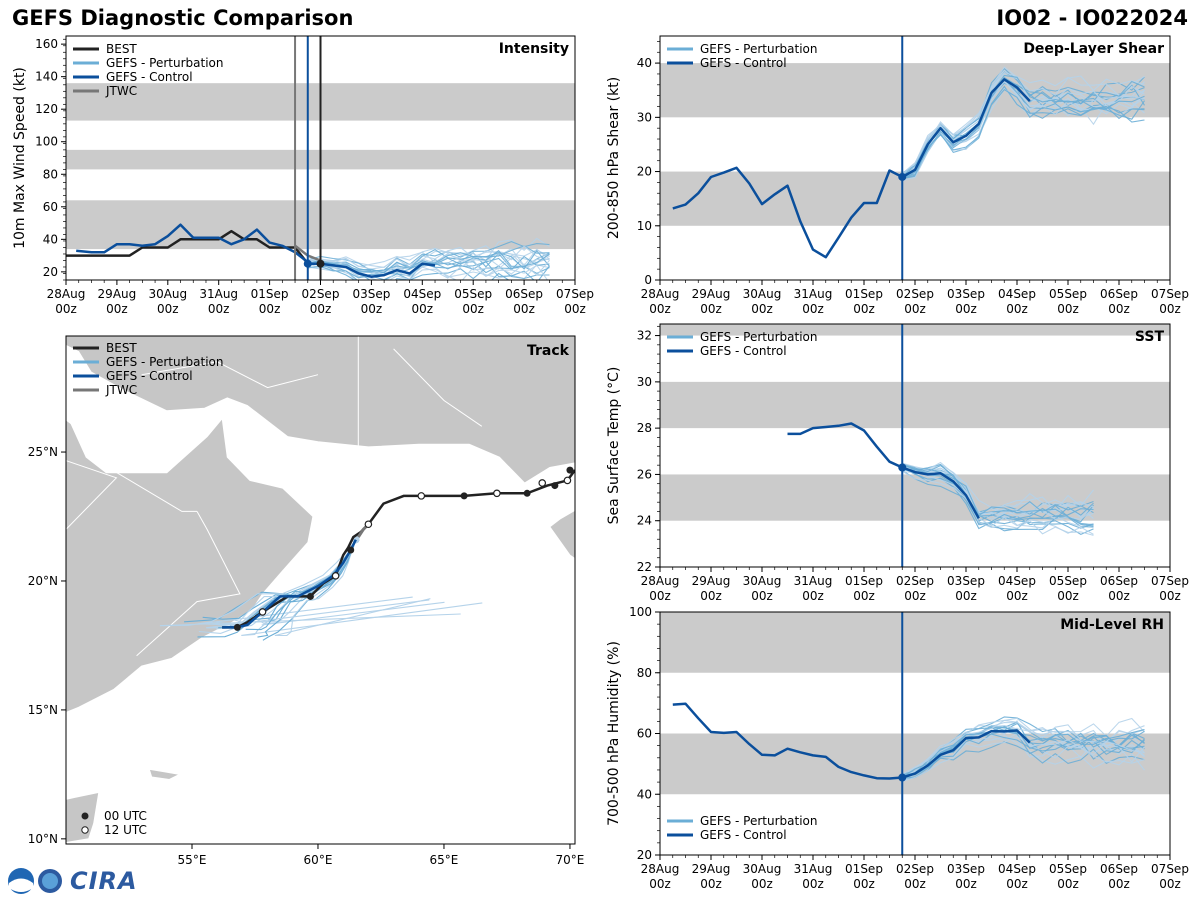 Image resolution: width=1200 pixels, height=900 pixels. What do you see at coordinates (50, 239) in the screenshot?
I see `intensity-ytick-label: 40` at bounding box center [50, 239].